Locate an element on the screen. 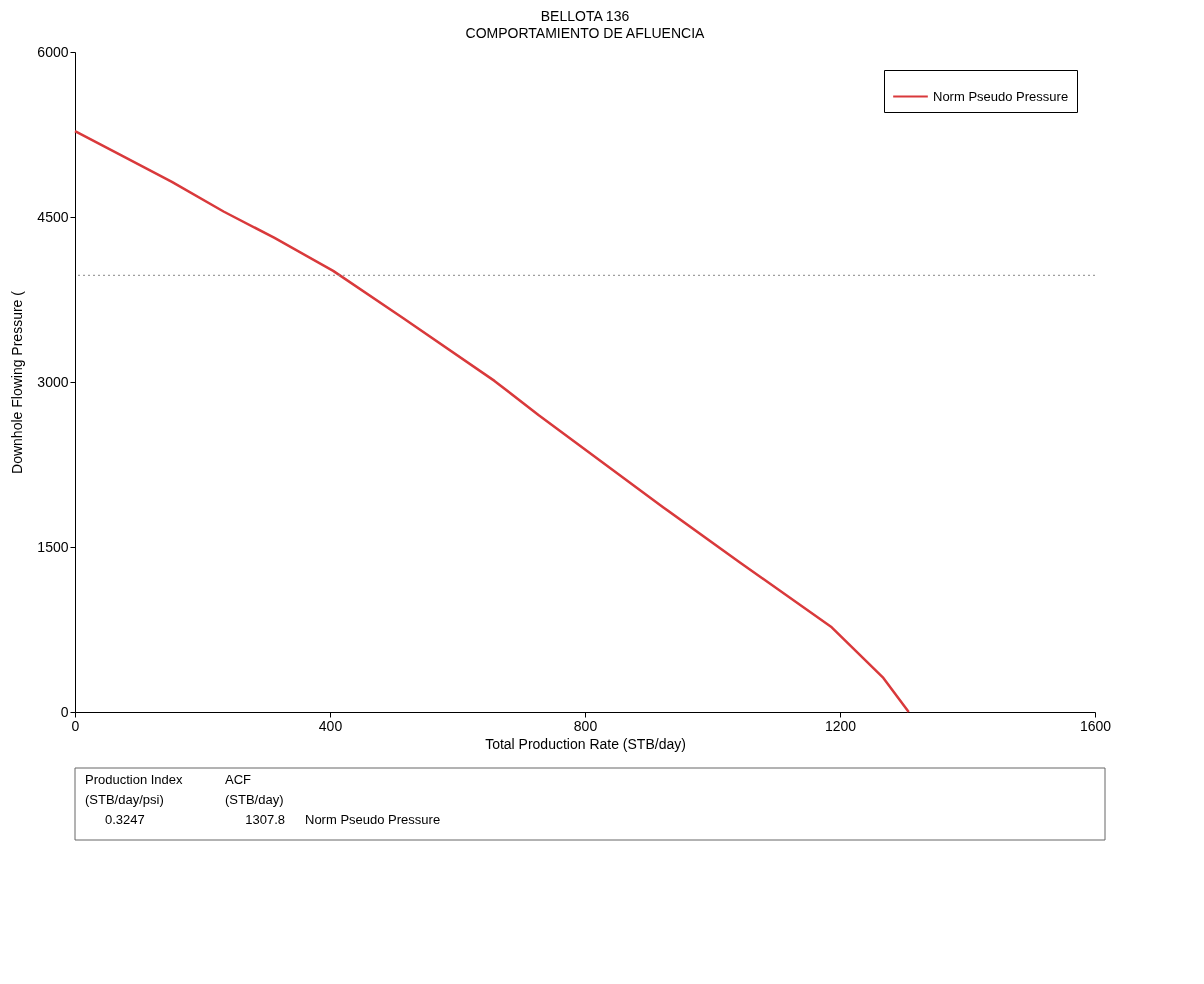  text: (STB/day) is located at coordinates (254, 799).